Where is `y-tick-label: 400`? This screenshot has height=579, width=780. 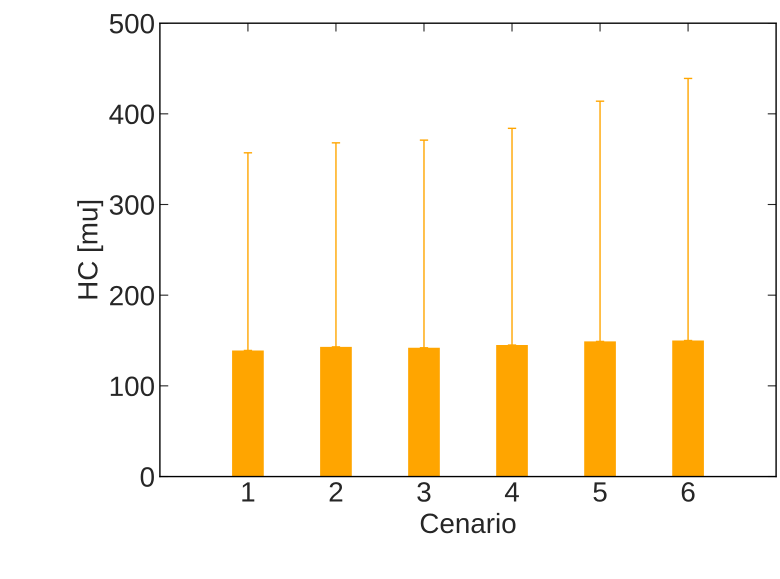
y-tick-label: 400 is located at coordinates (131, 114).